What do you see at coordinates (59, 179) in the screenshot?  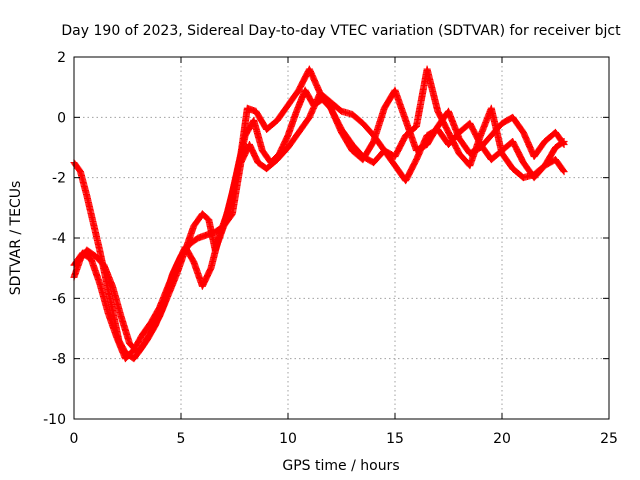 I see `y-tick-label: -2` at bounding box center [59, 179].